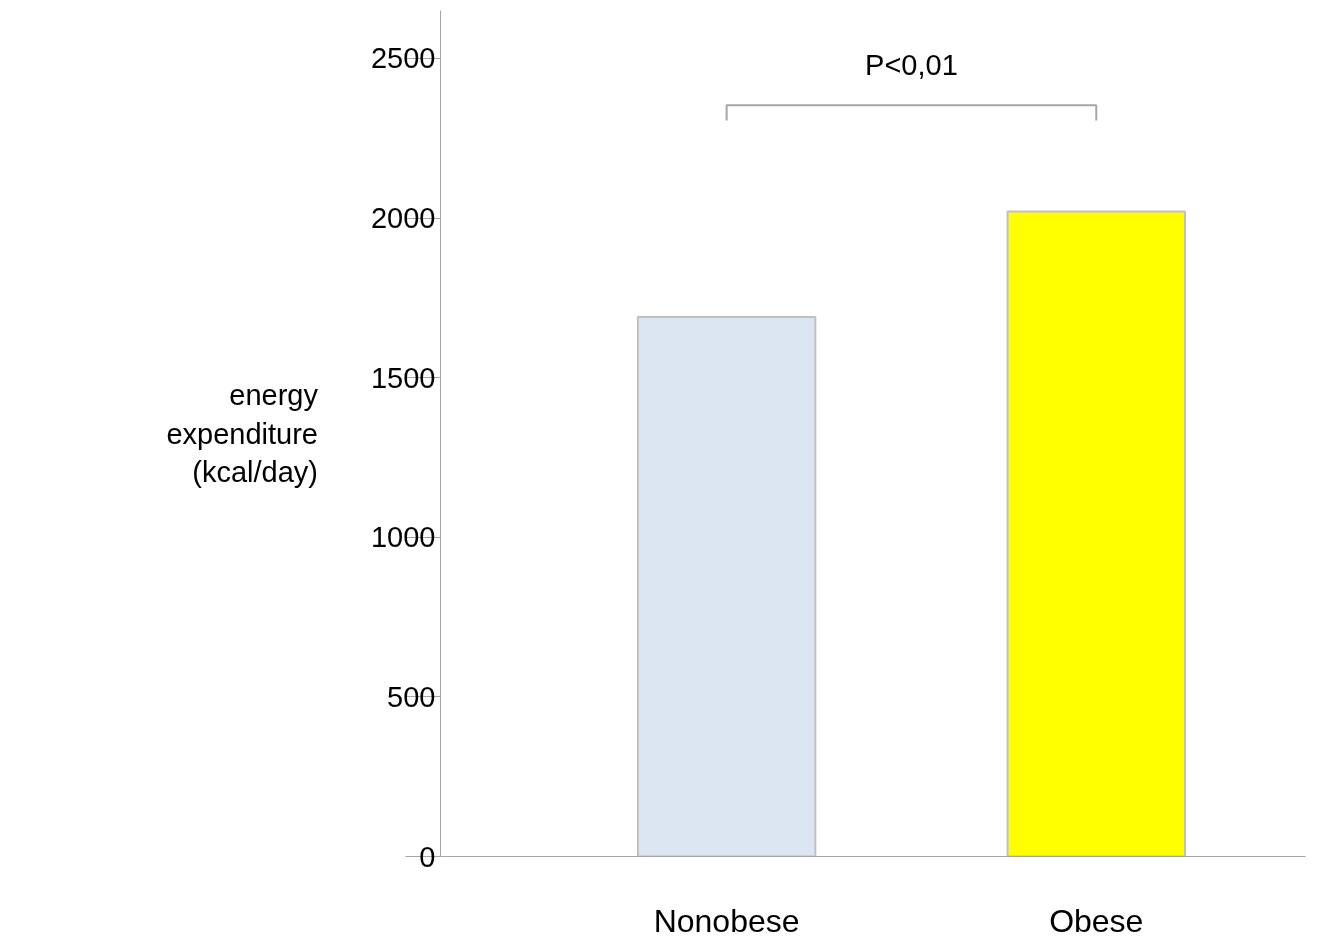 The width and height of the screenshot is (1321, 941). I want to click on y-tick-label: 1000, so click(403, 537).